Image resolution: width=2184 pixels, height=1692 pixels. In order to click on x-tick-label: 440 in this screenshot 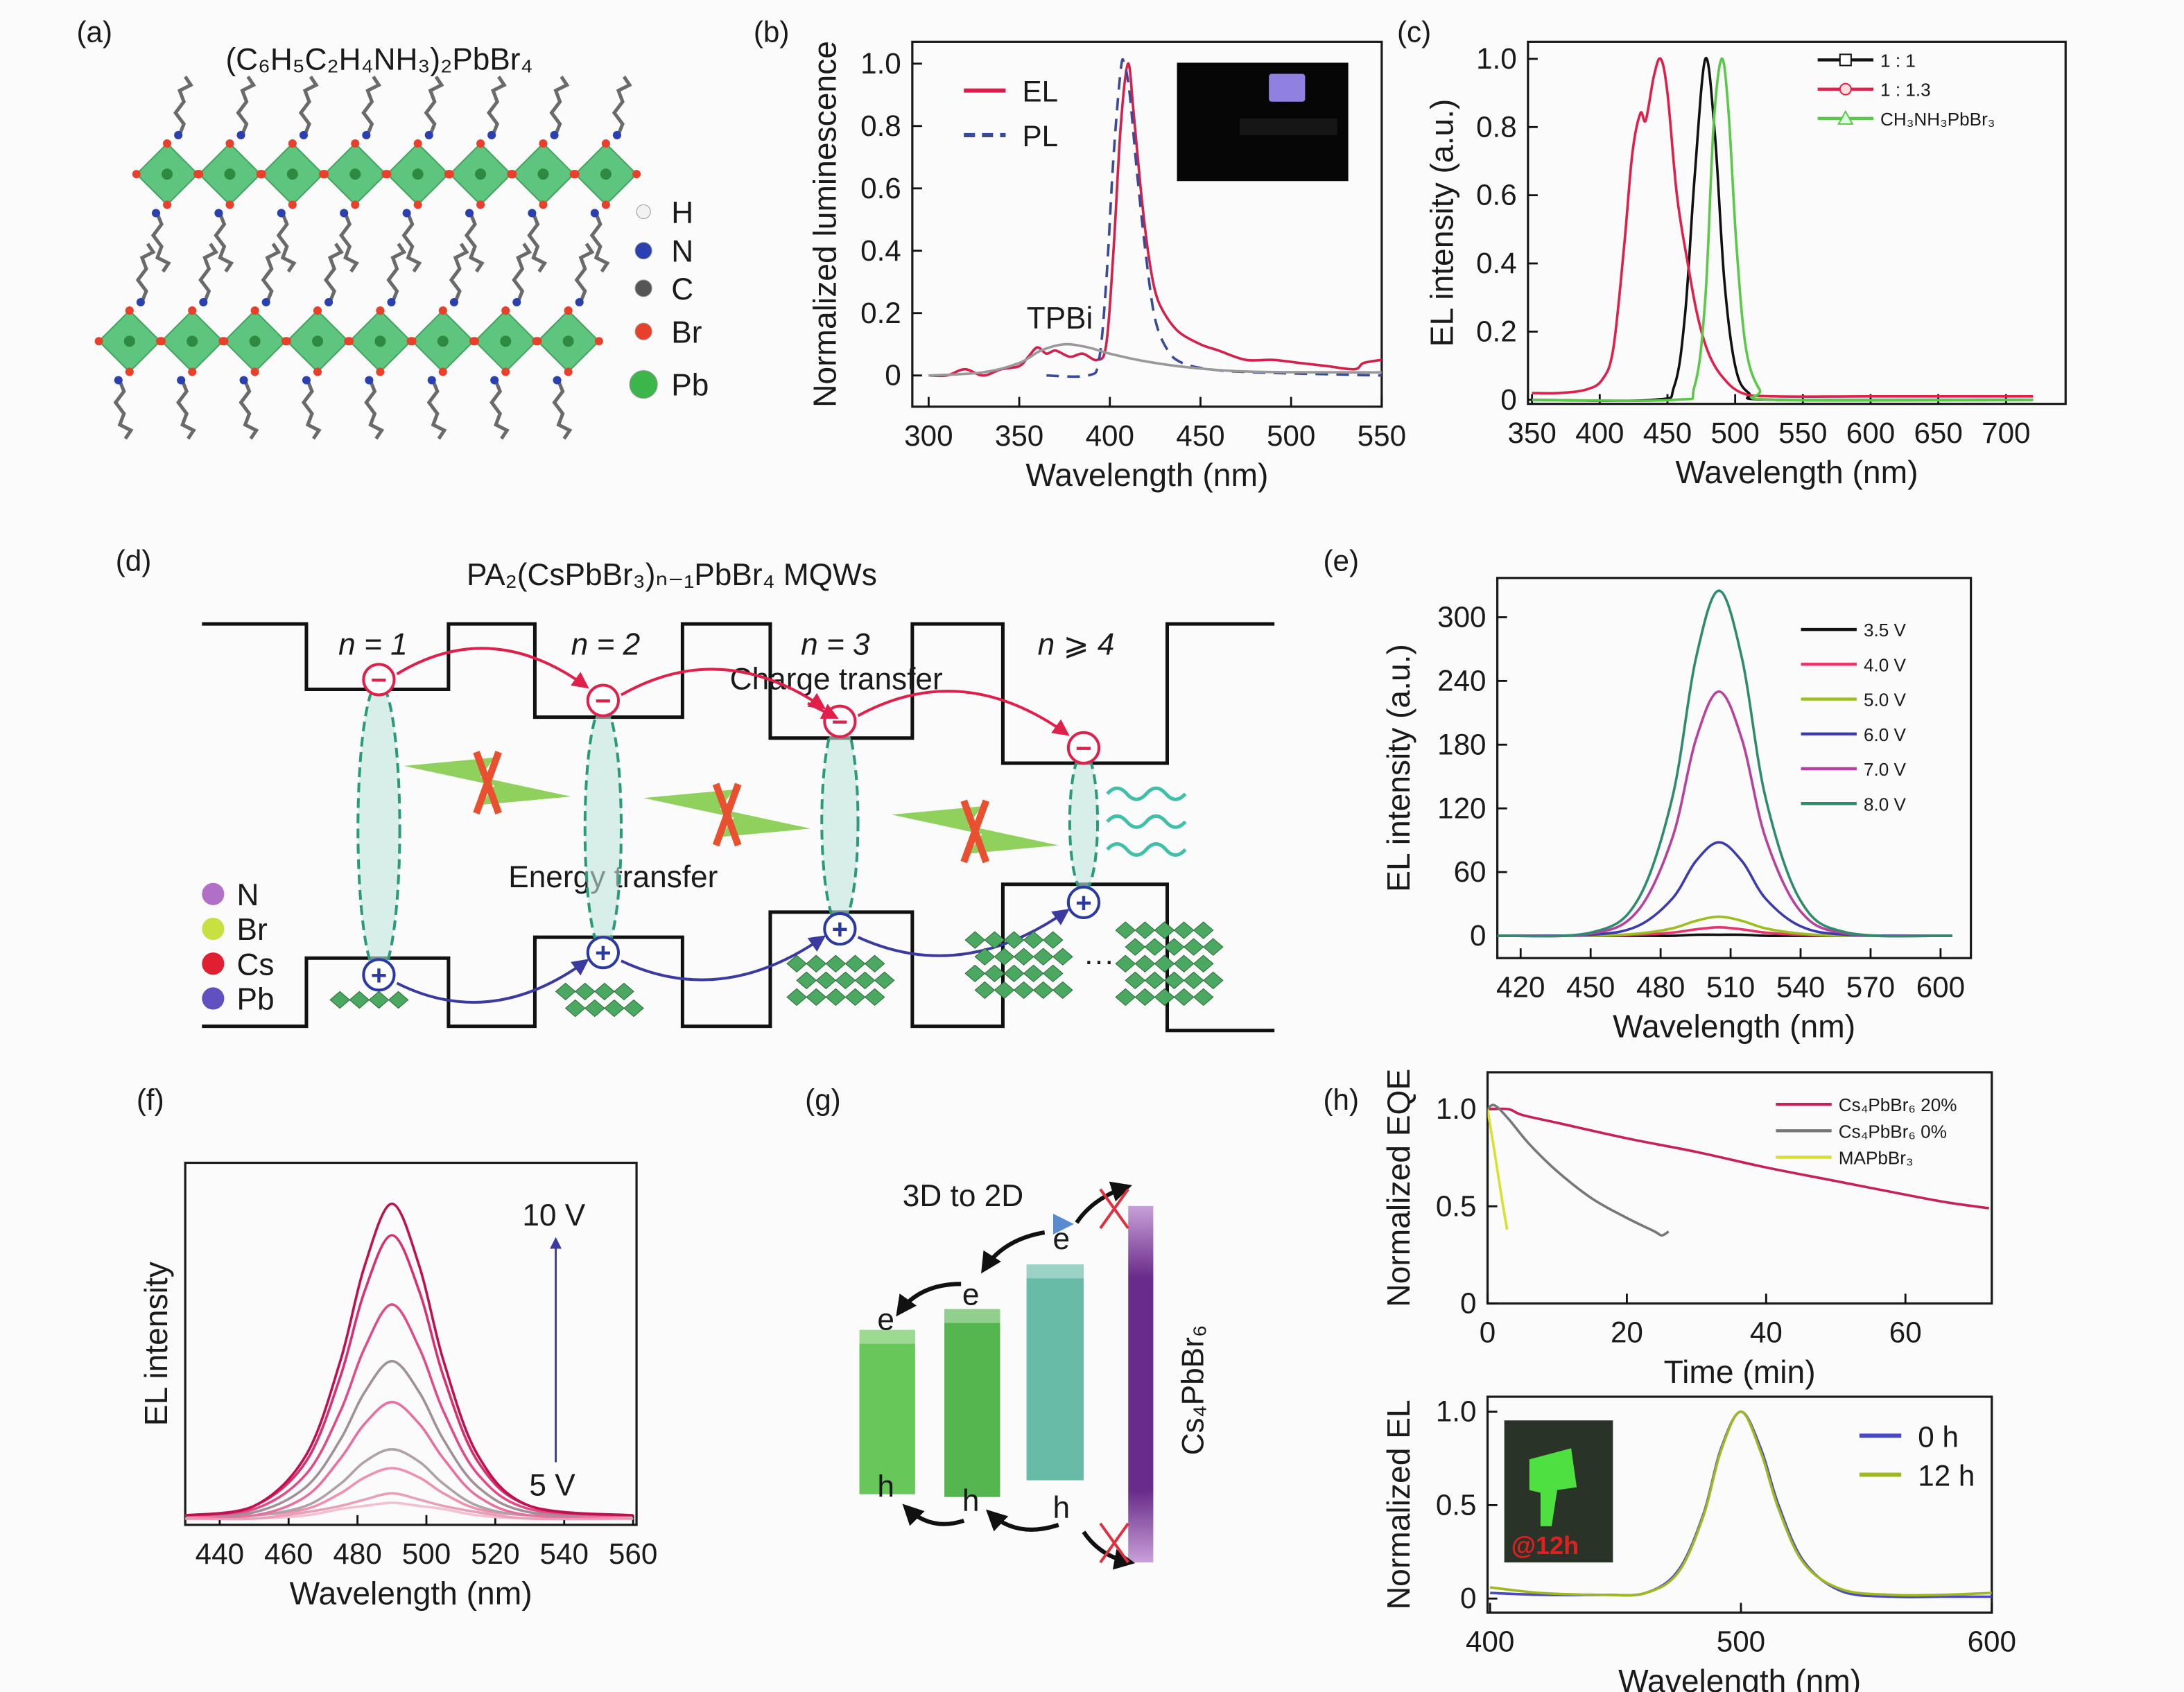, I will do `click(220, 1554)`.